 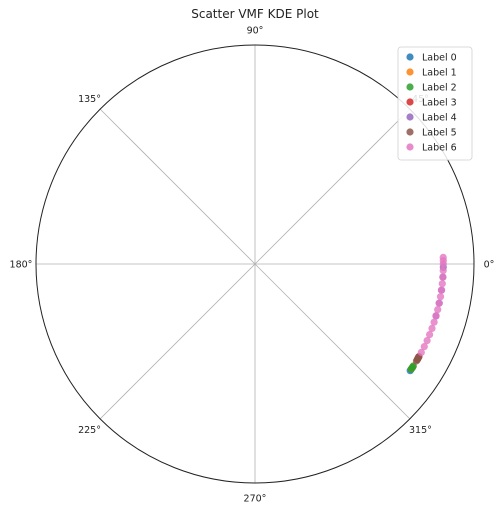 What do you see at coordinates (439, 118) in the screenshot?
I see `legend-label: Label 4` at bounding box center [439, 118].